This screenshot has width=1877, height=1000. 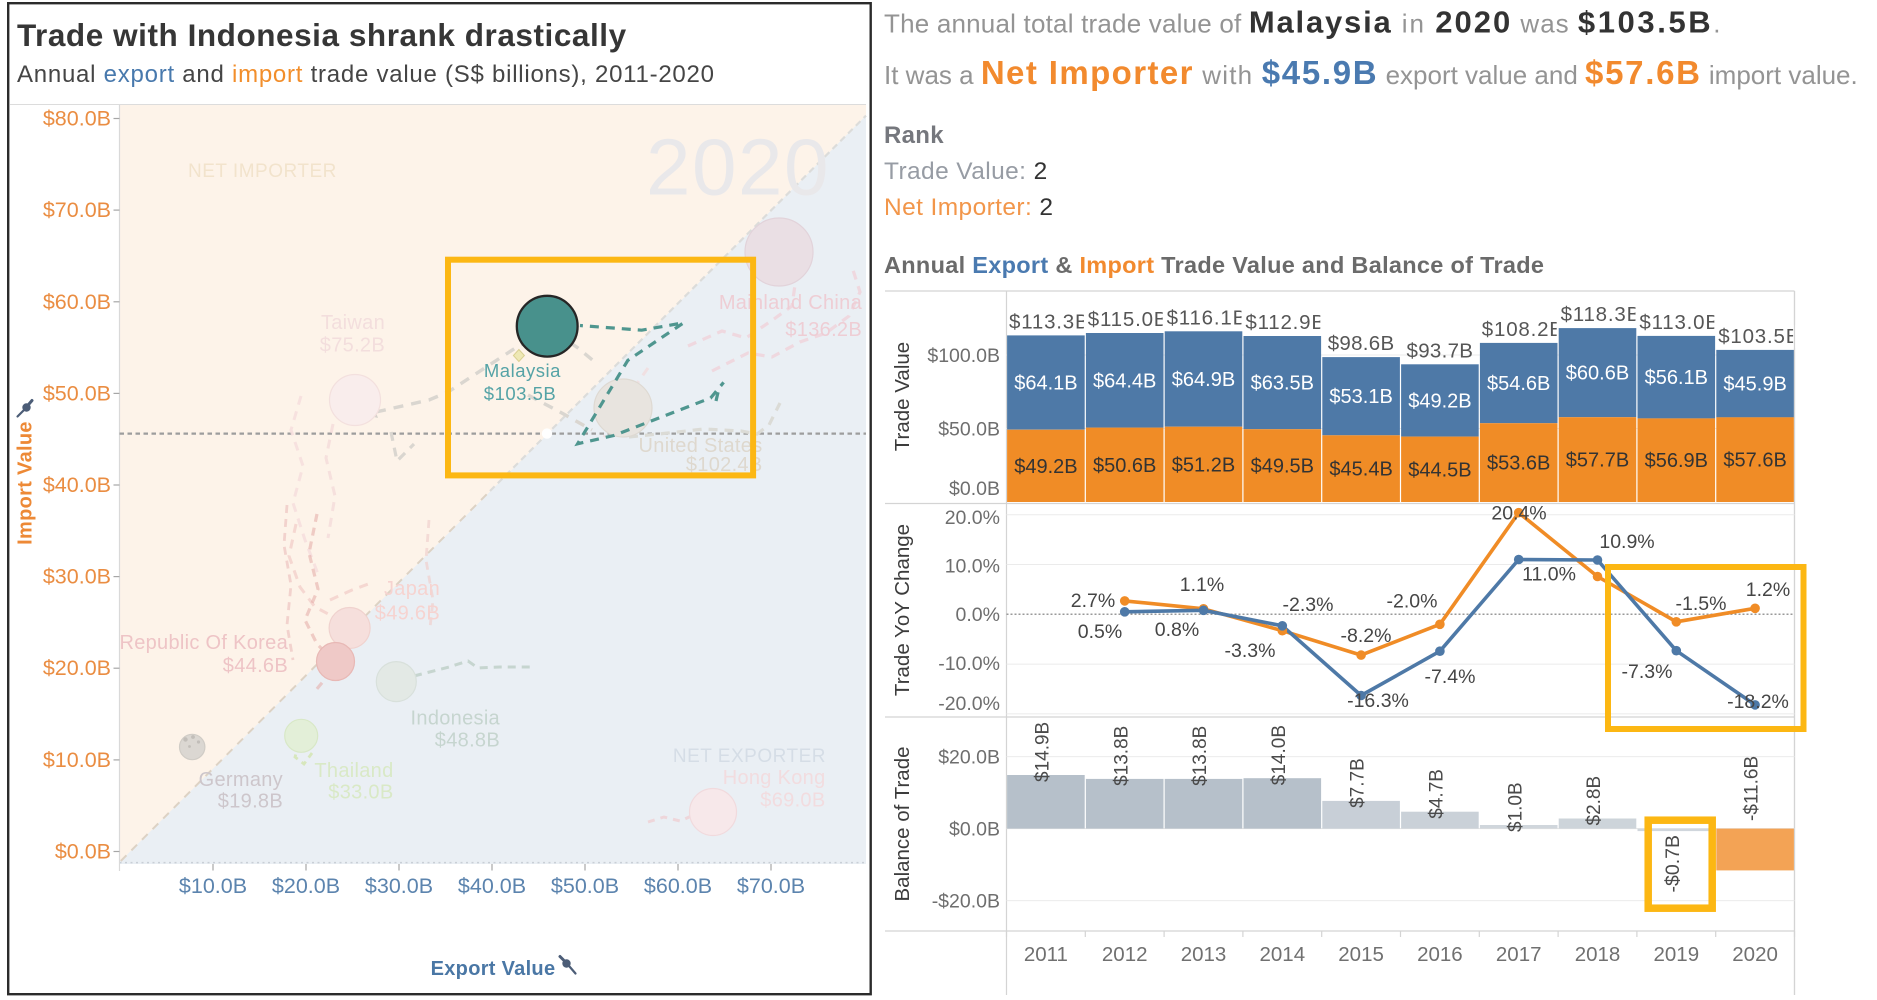 What do you see at coordinates (902, 824) in the screenshot?
I see `svg-text: Balance of Trade` at bounding box center [902, 824].